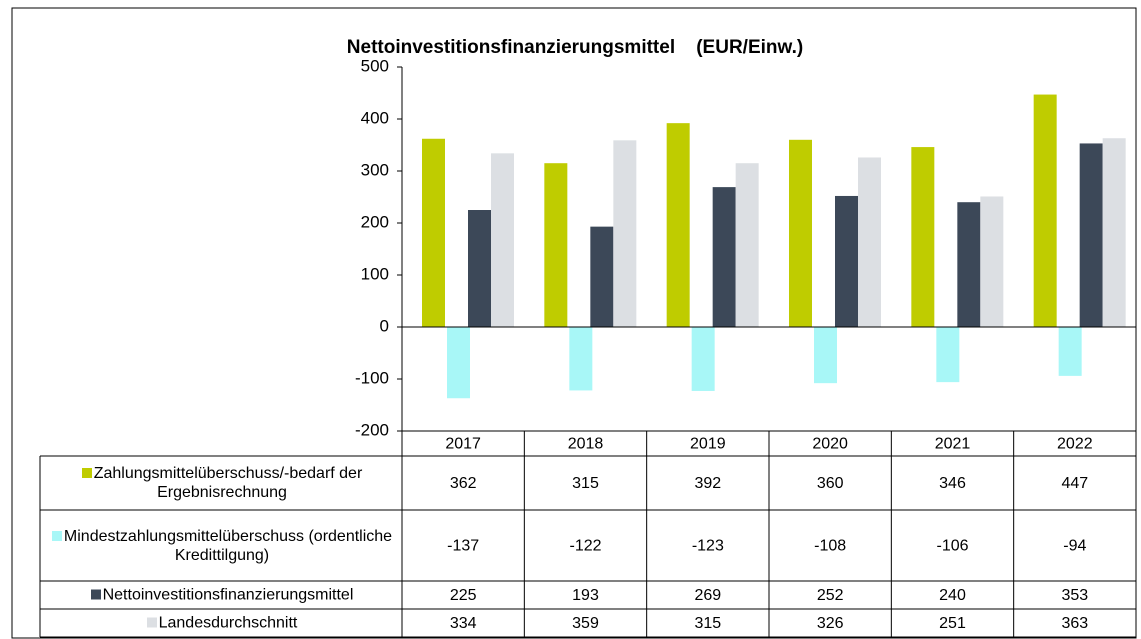 This screenshot has height=639, width=1141. Describe the element at coordinates (707, 483) in the screenshot. I see `table-value: 392` at that location.